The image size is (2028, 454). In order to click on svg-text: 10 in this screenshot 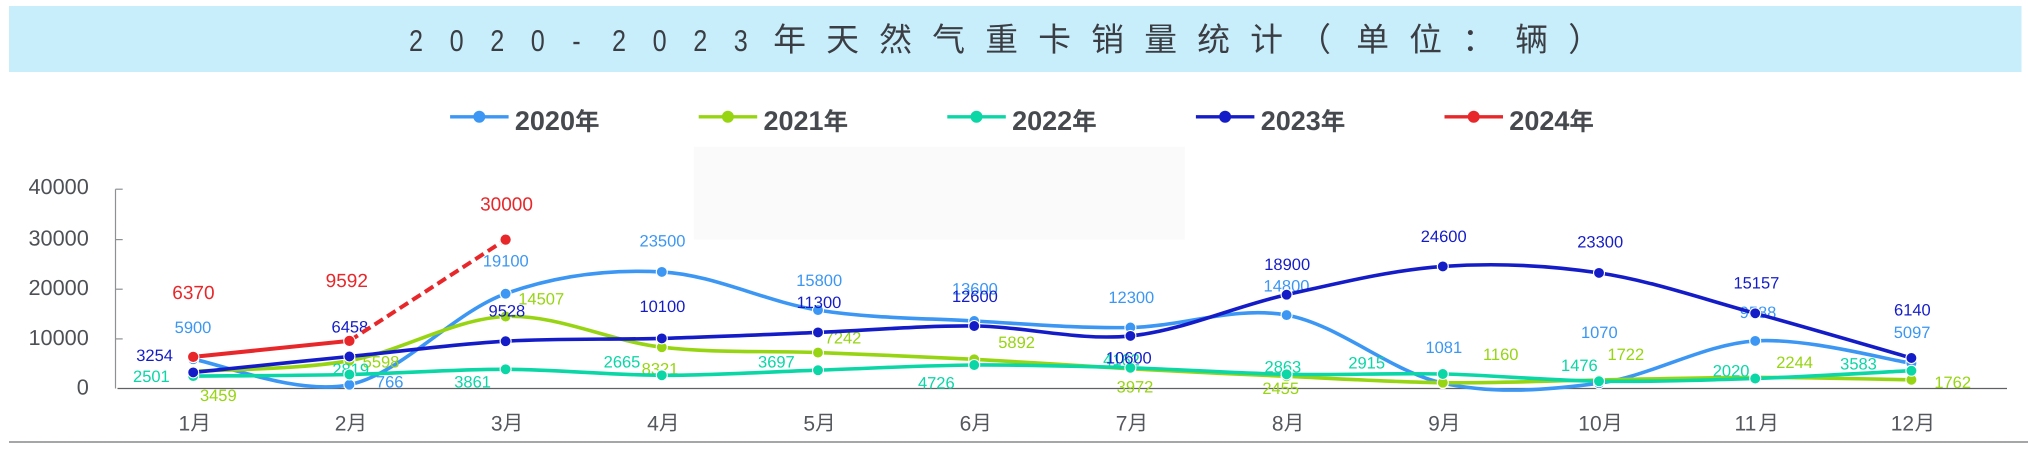, I will do `click(1589, 424)`.